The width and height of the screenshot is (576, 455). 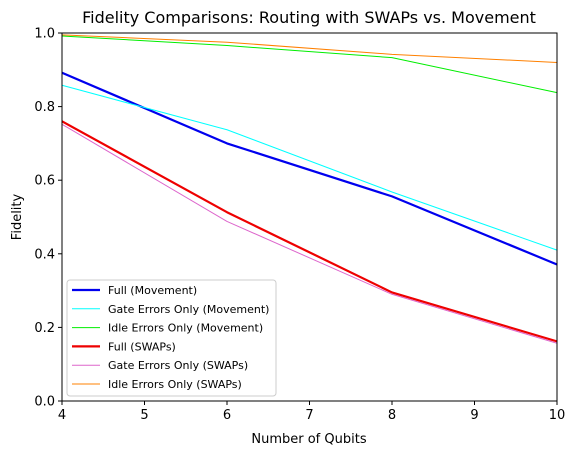 I want to click on y-tick-label: 1.0, so click(x=44, y=34).